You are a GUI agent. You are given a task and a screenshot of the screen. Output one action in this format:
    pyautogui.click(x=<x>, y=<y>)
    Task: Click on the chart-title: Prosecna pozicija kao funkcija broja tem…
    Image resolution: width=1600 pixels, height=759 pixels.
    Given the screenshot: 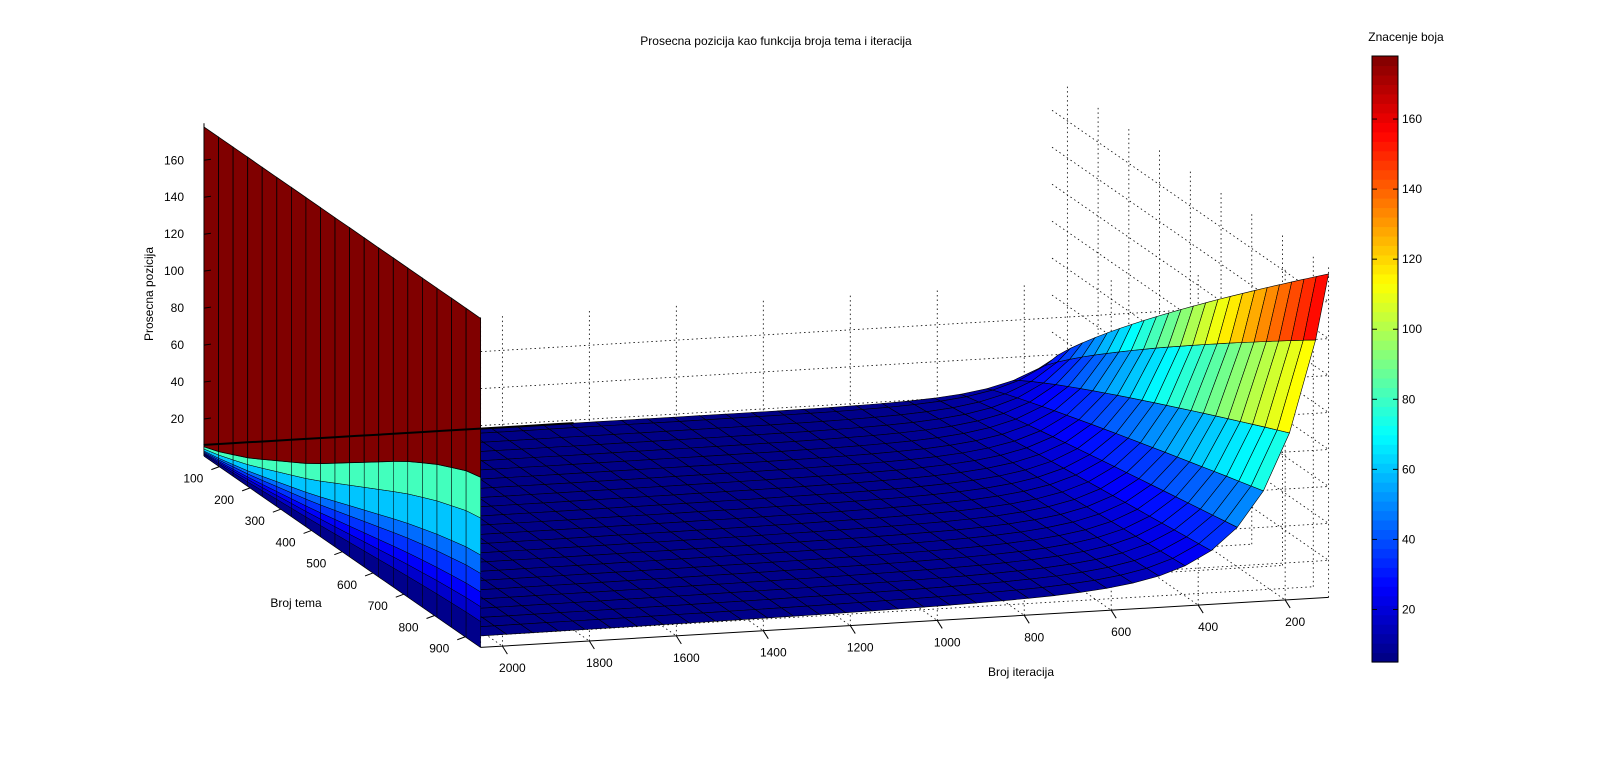 What is the action you would take?
    pyautogui.click(x=776, y=41)
    